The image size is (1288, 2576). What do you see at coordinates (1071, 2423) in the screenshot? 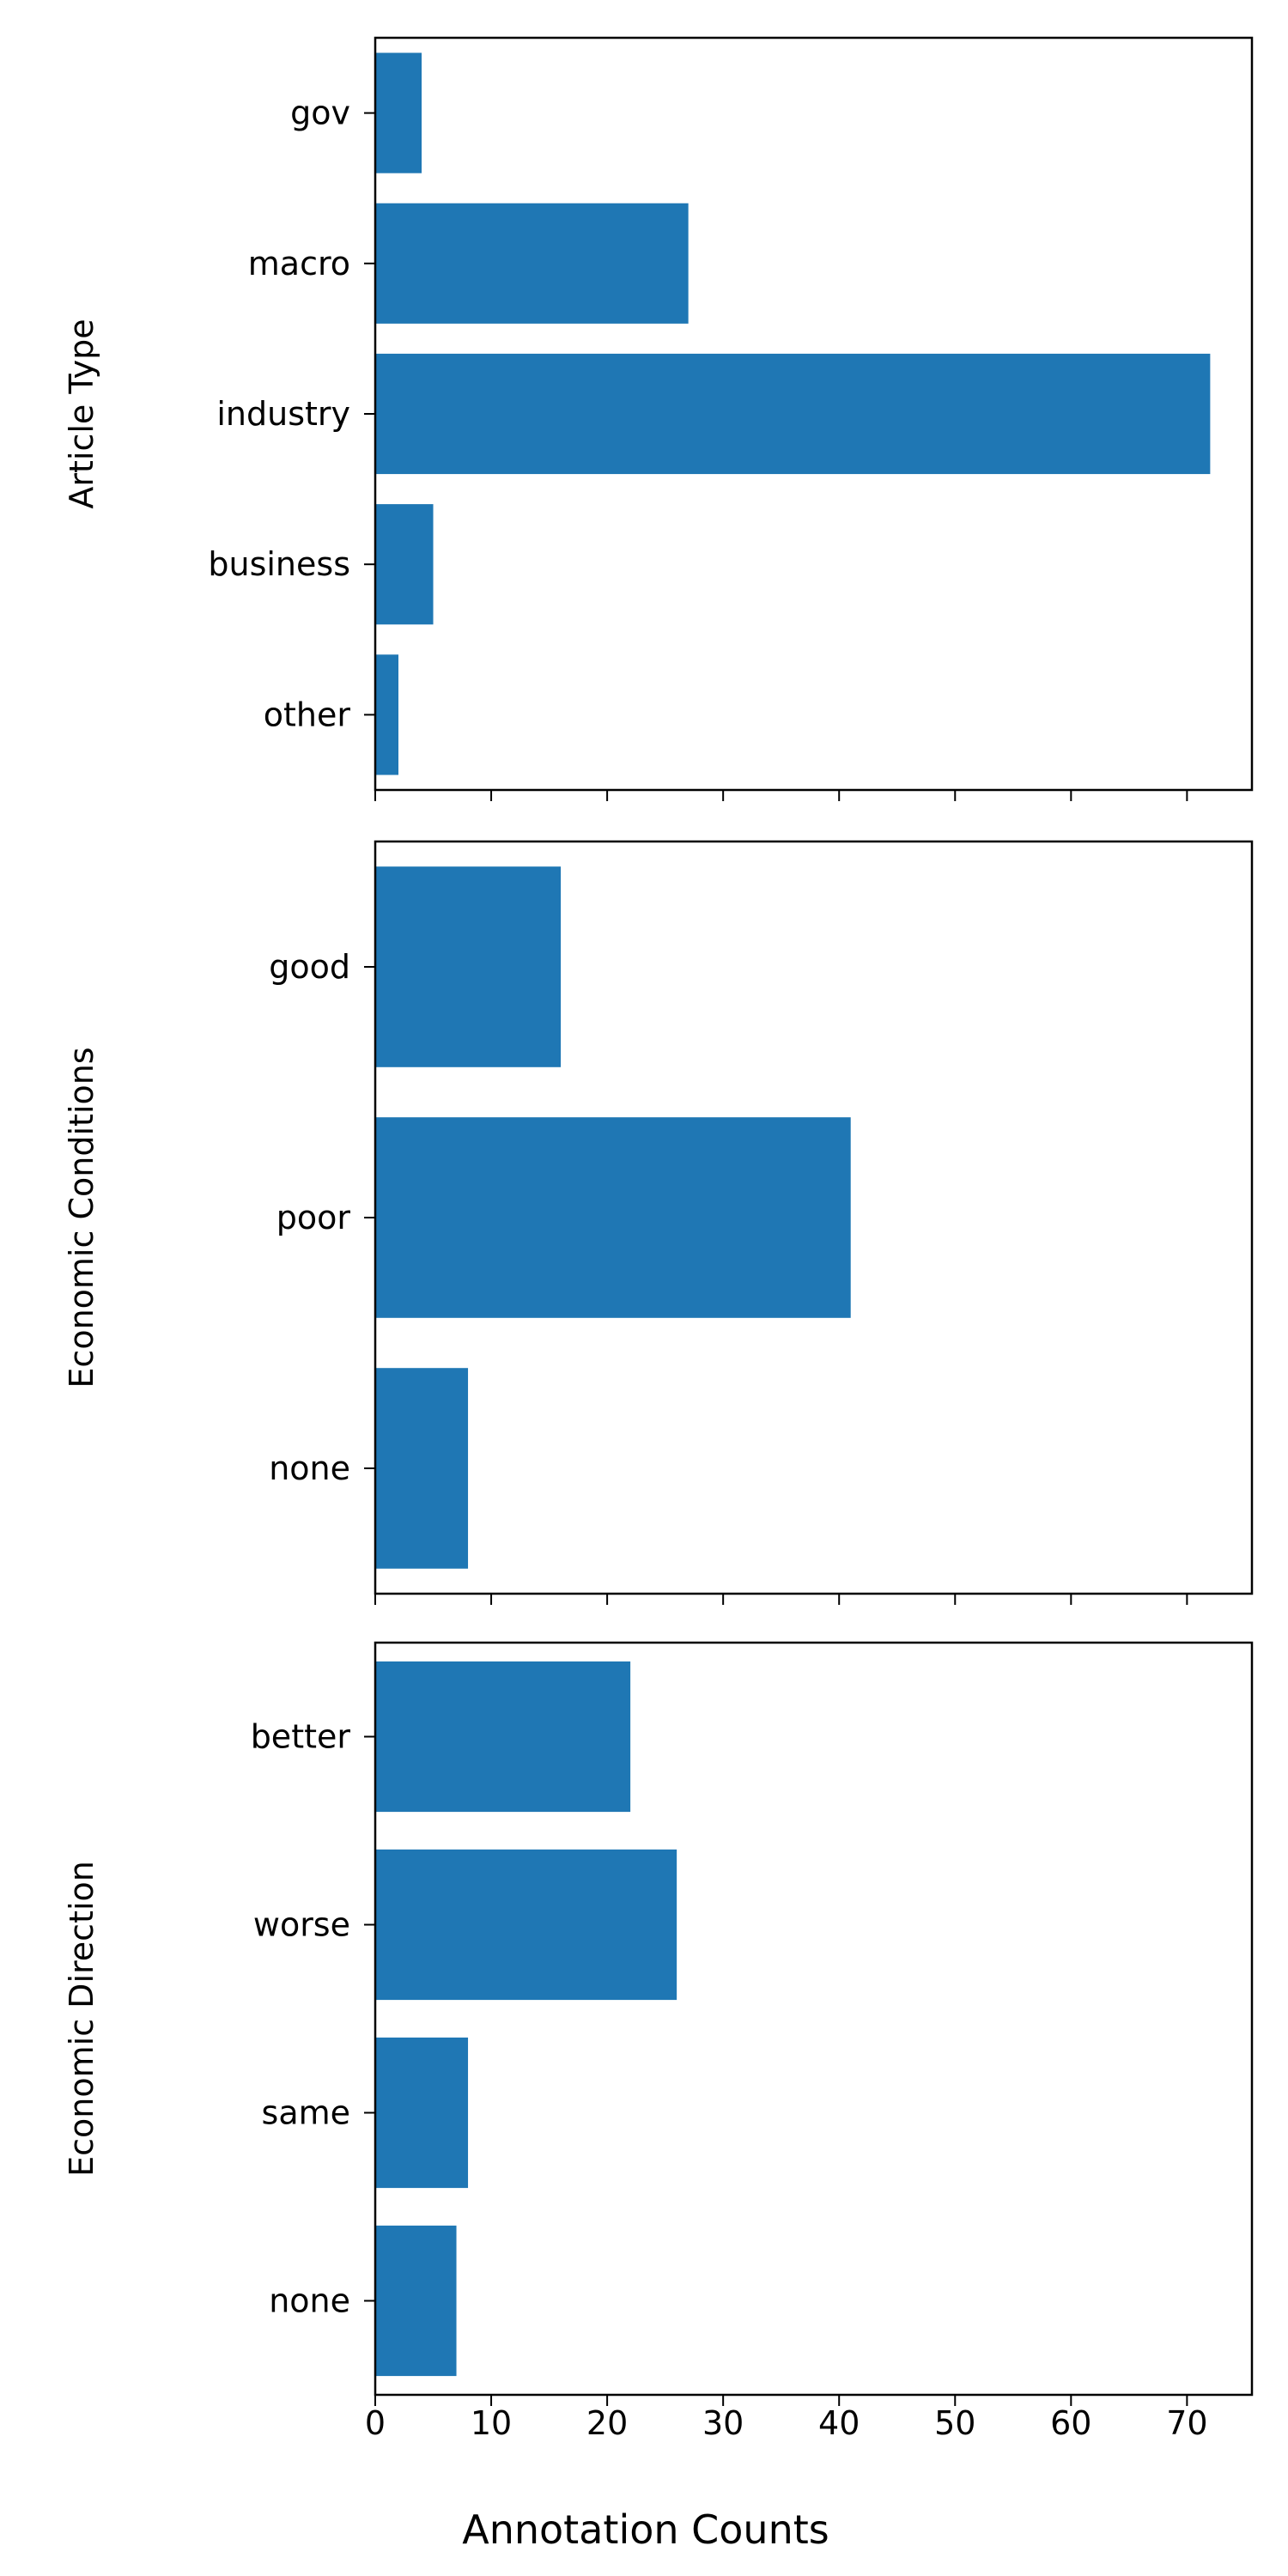
I see `x-tick-label-60: 60` at bounding box center [1071, 2423].